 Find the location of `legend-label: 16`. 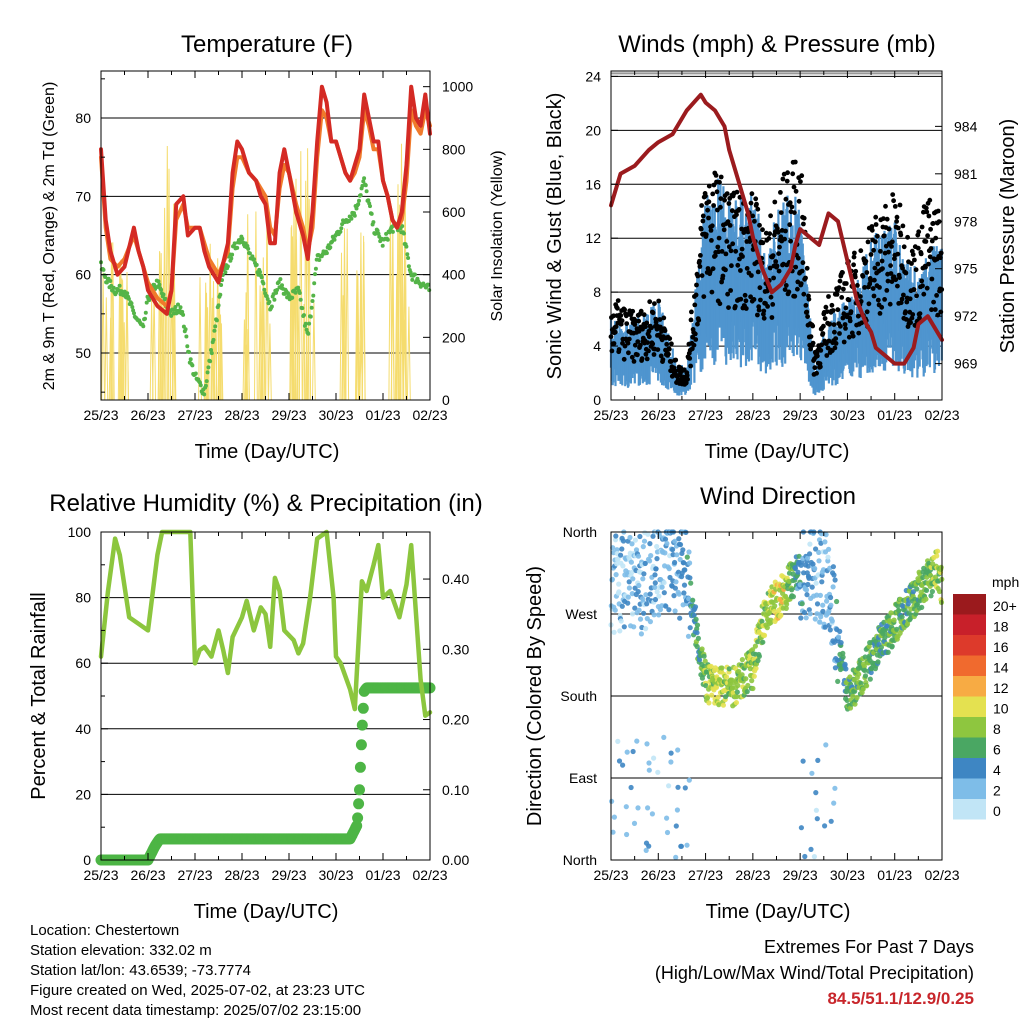

legend-label: 16 is located at coordinates (1001, 647).